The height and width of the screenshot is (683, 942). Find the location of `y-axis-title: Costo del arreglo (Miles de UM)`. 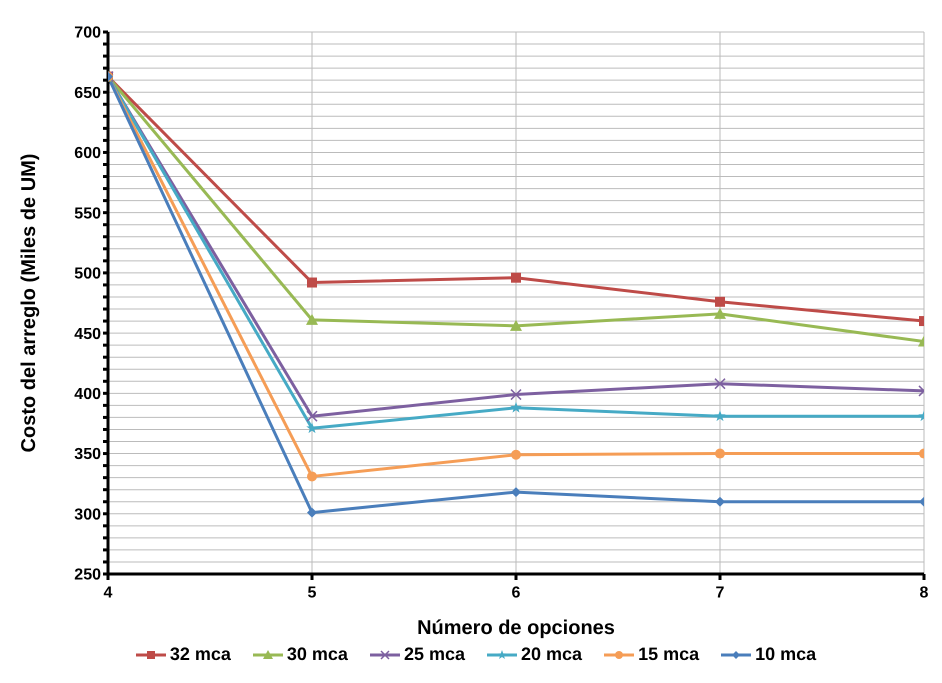

y-axis-title: Costo del arreglo (Miles de UM) is located at coordinates (29, 303).